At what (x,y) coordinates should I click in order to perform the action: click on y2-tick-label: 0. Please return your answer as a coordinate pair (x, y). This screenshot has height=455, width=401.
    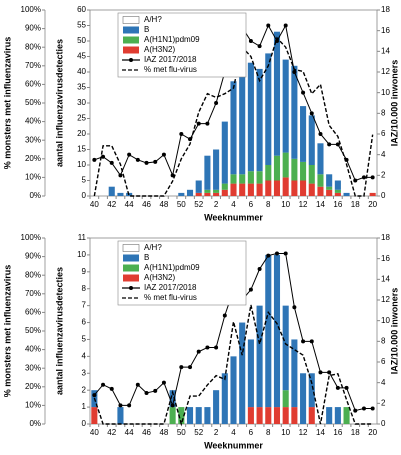
    Looking at the image, I should click on (383, 423).